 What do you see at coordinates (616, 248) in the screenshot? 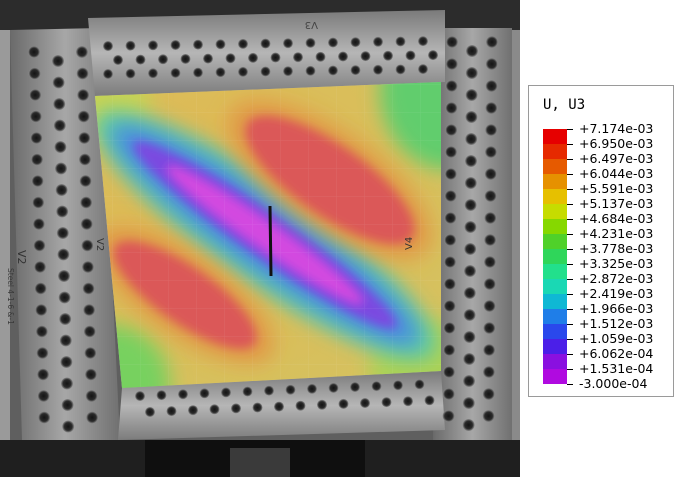
I see `legend-label: +3.778e-03` at bounding box center [616, 248].